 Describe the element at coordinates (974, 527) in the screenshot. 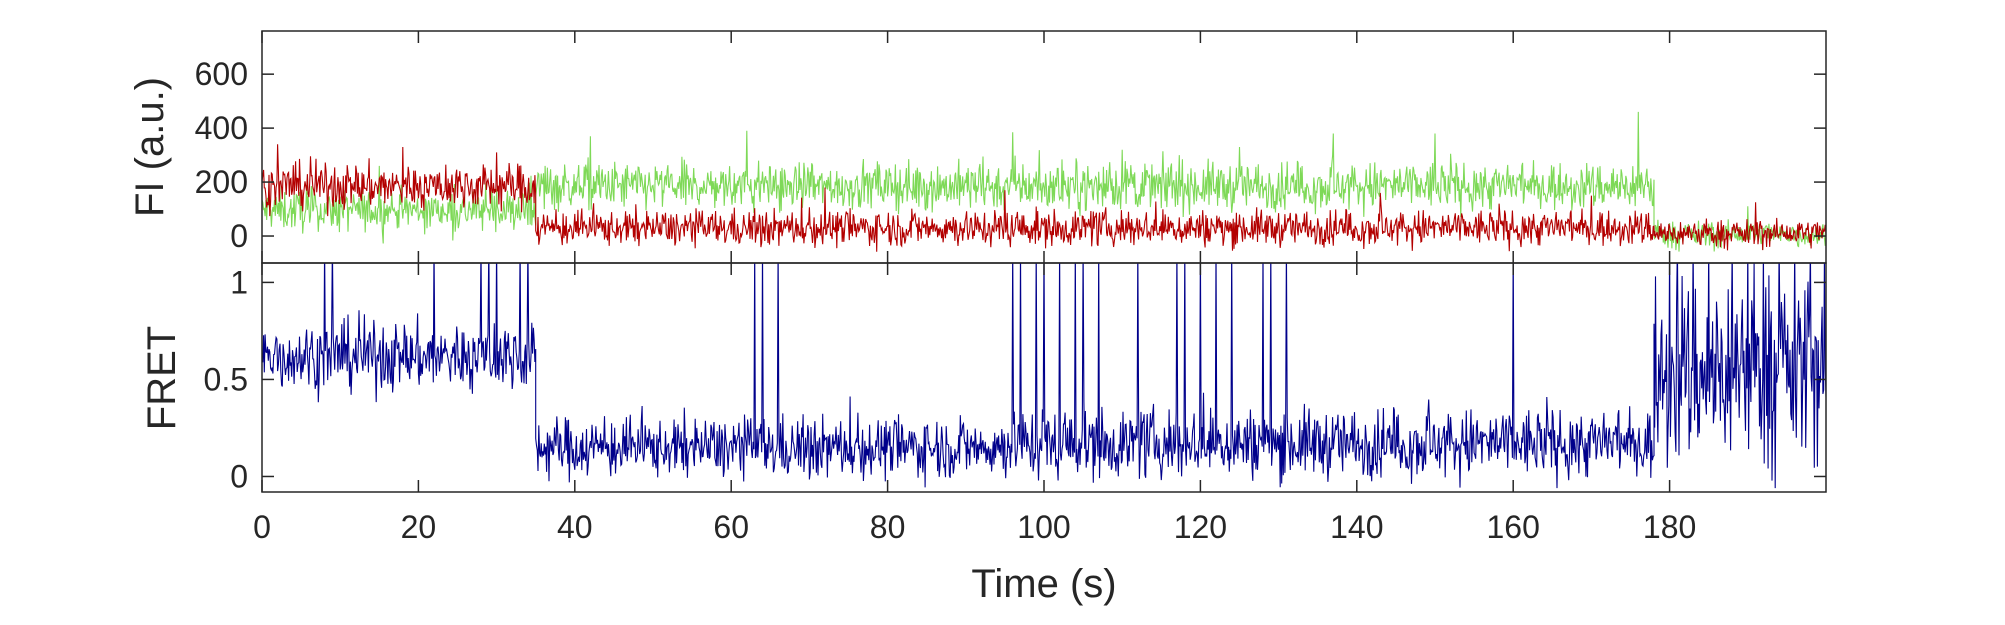

I see `time-x-ticks: 0 20 40 60 80 100 120 140 160 180` at that location.